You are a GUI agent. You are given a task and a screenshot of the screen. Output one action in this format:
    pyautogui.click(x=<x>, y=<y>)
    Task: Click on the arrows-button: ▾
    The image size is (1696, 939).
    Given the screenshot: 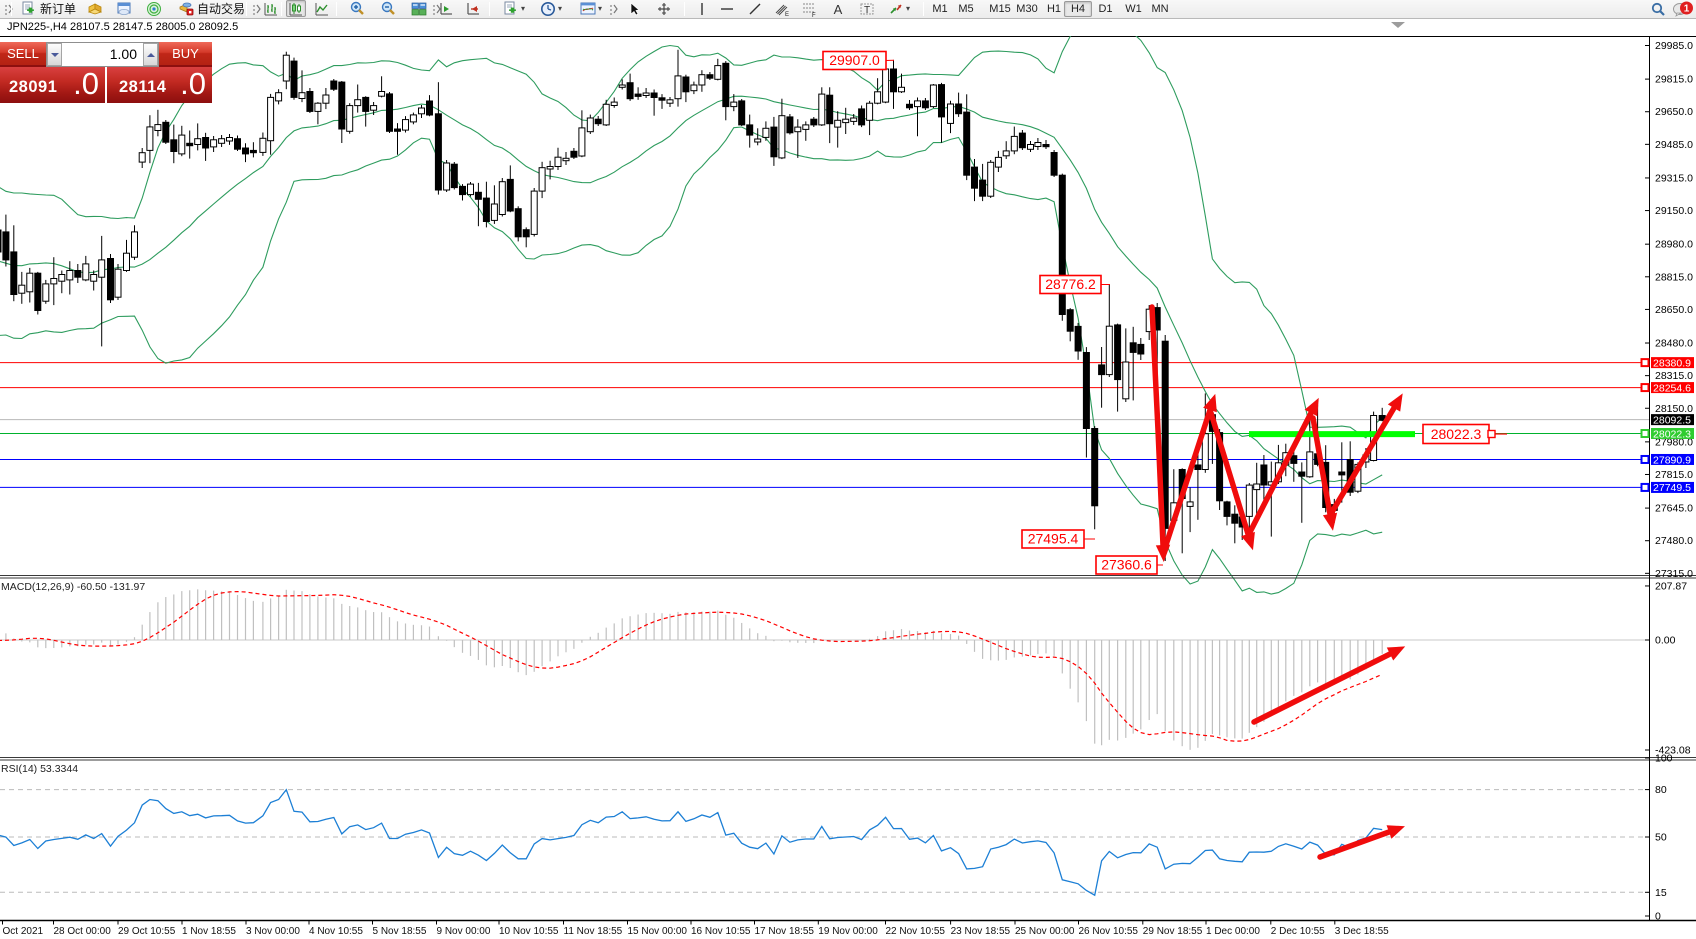 What is the action you would take?
    pyautogui.click(x=899, y=8)
    